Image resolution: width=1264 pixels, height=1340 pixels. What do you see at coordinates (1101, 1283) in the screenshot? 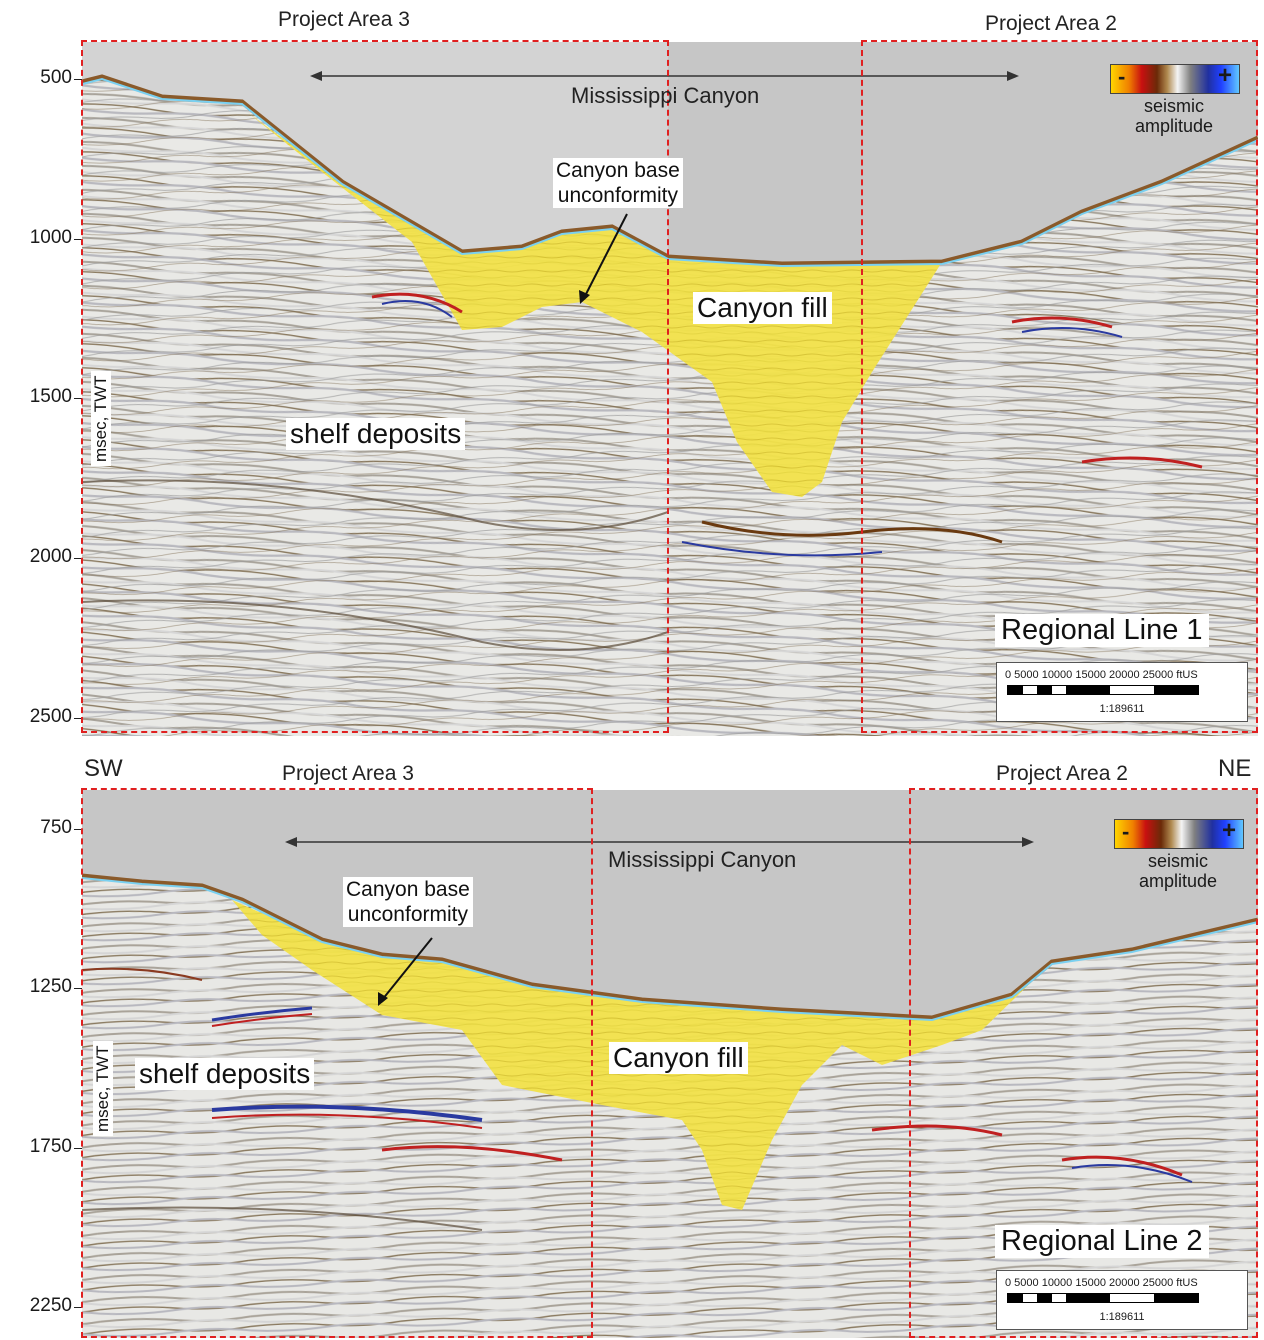
I see `bottom-scale-numbers: 0 5000 10000 15000 20000 25000 ftUS` at bounding box center [1101, 1283].